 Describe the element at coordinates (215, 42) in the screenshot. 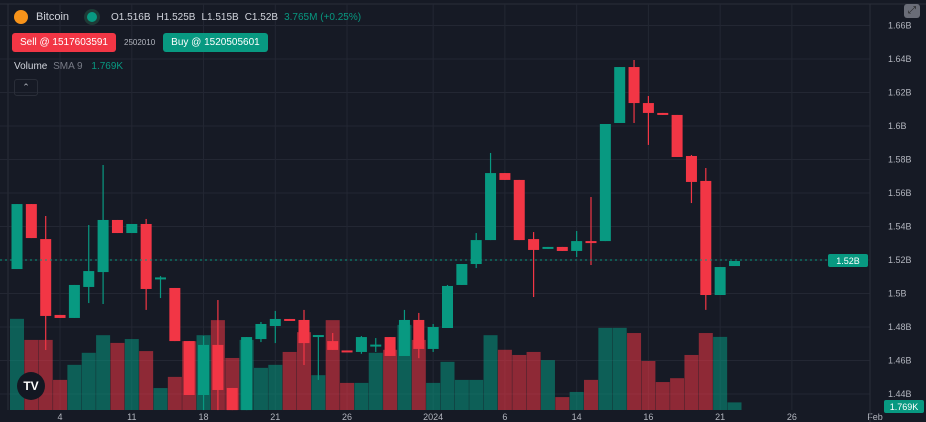

I see `buy-button: Buy @ 1520505601` at that location.